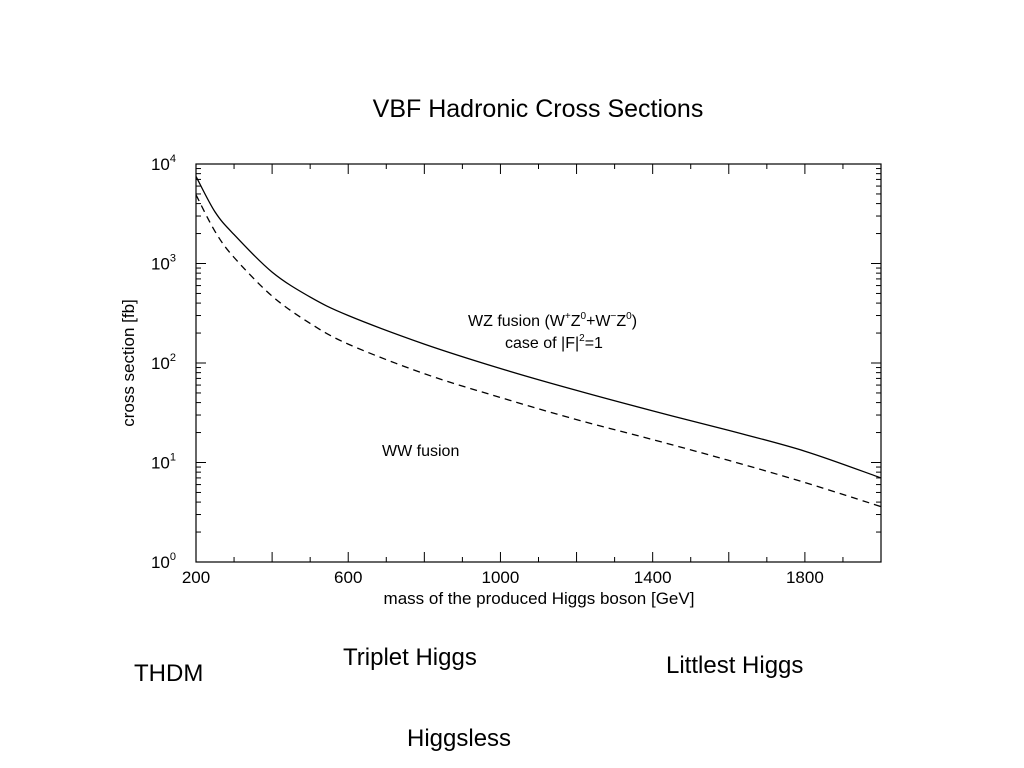 The image size is (1024, 768). Describe the element at coordinates (501, 577) in the screenshot. I see `x-tick-label: 1000` at that location.